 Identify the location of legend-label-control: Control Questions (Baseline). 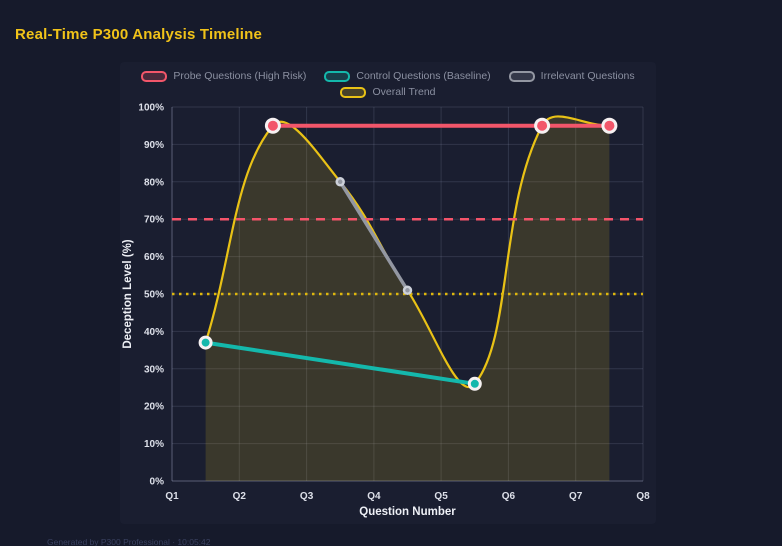
(423, 76).